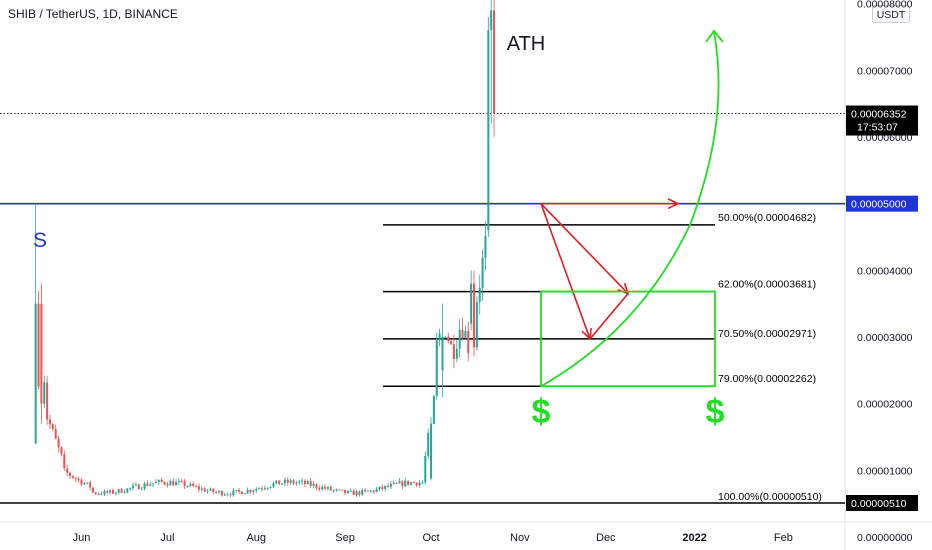 This screenshot has height=550, width=932. I want to click on fib-label: 50.00%(0.00004682), so click(767, 218).